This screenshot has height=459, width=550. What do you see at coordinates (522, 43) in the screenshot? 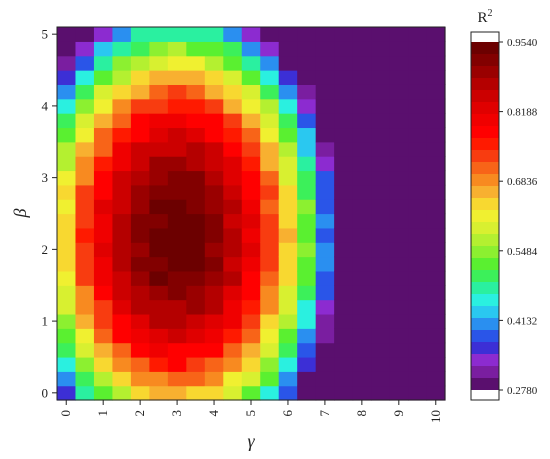
I see `colorbar-tick-label: 0.9540` at bounding box center [522, 43].